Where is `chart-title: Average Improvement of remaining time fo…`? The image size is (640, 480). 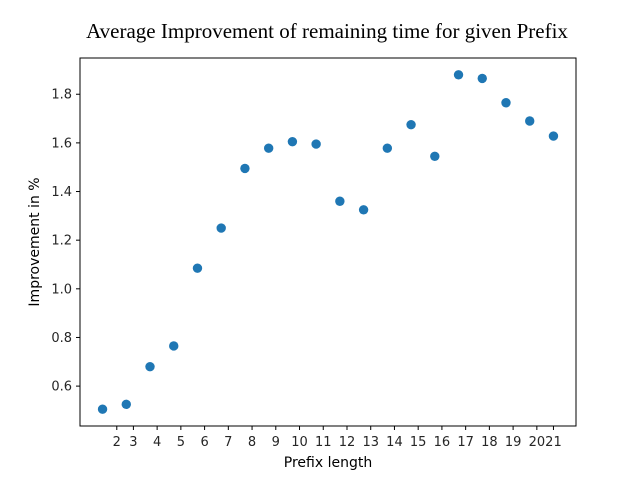 chart-title: Average Improvement of remaining time fo… is located at coordinates (327, 31).